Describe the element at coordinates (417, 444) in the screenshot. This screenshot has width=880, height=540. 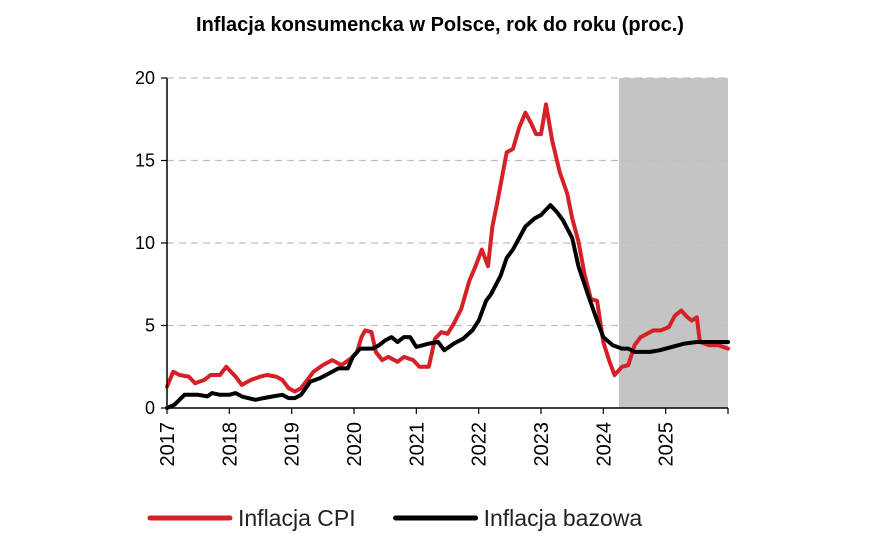
I see `x-tick-label: 2021` at that location.